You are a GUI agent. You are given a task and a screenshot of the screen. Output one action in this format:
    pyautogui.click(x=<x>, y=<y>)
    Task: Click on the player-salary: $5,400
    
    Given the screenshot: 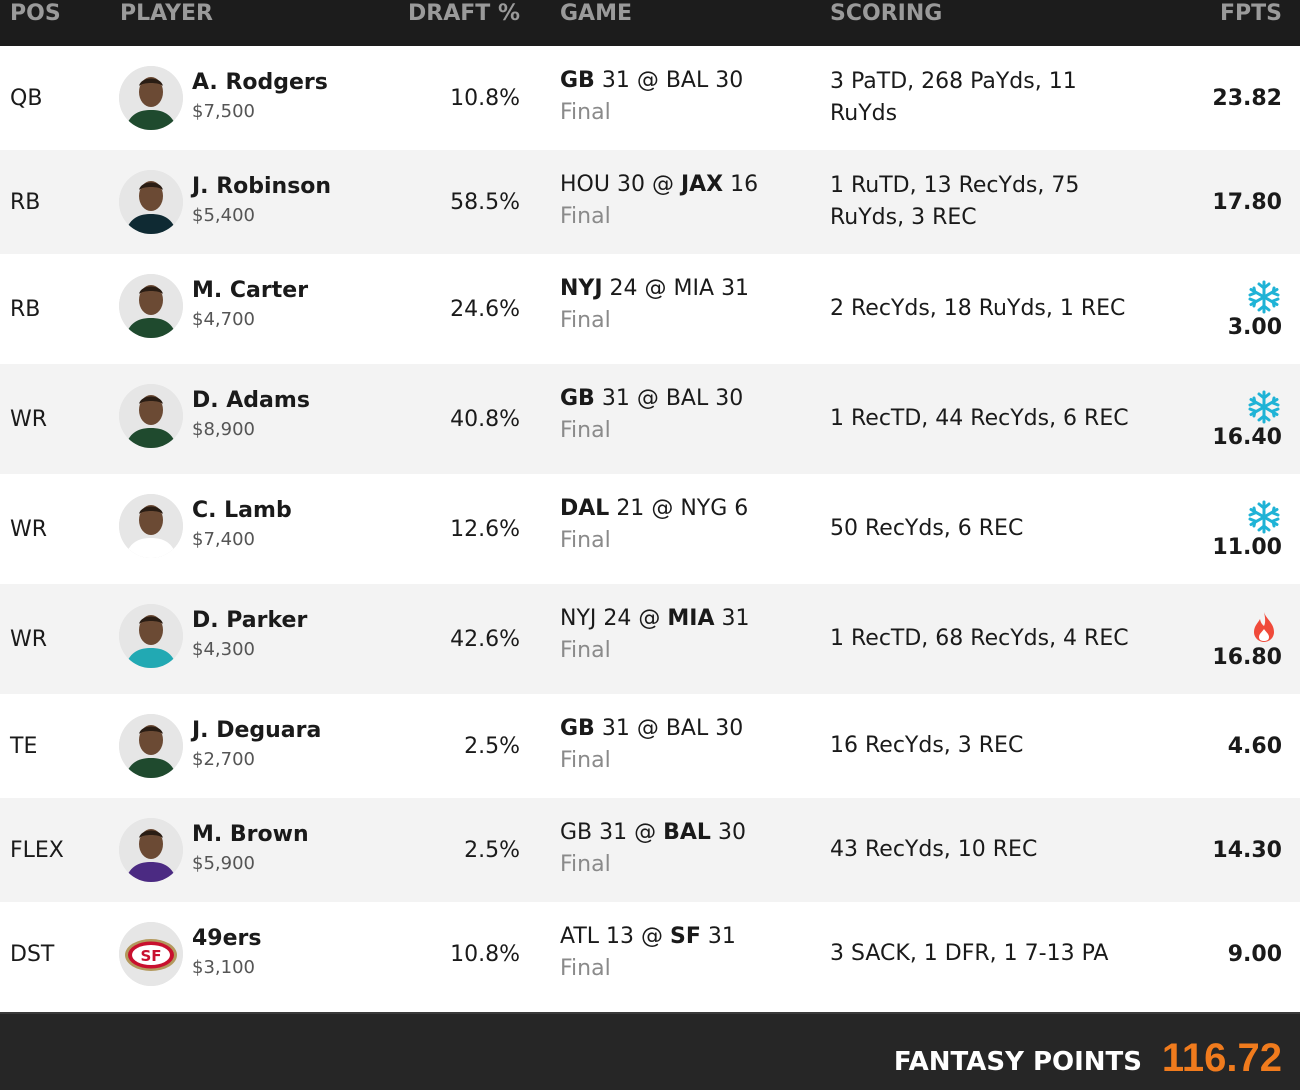 What is the action you would take?
    pyautogui.click(x=223, y=215)
    